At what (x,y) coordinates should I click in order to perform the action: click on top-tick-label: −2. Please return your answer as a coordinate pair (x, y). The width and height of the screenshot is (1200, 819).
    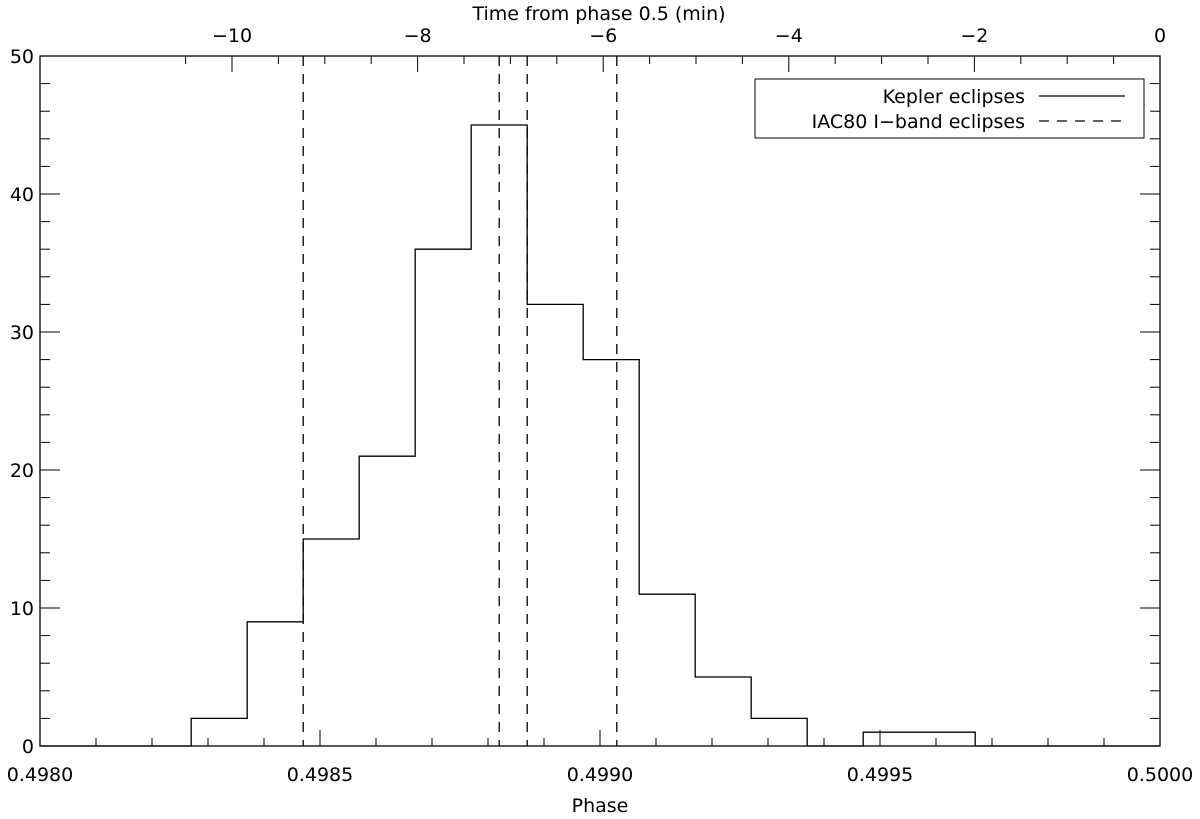
    Looking at the image, I should click on (974, 36).